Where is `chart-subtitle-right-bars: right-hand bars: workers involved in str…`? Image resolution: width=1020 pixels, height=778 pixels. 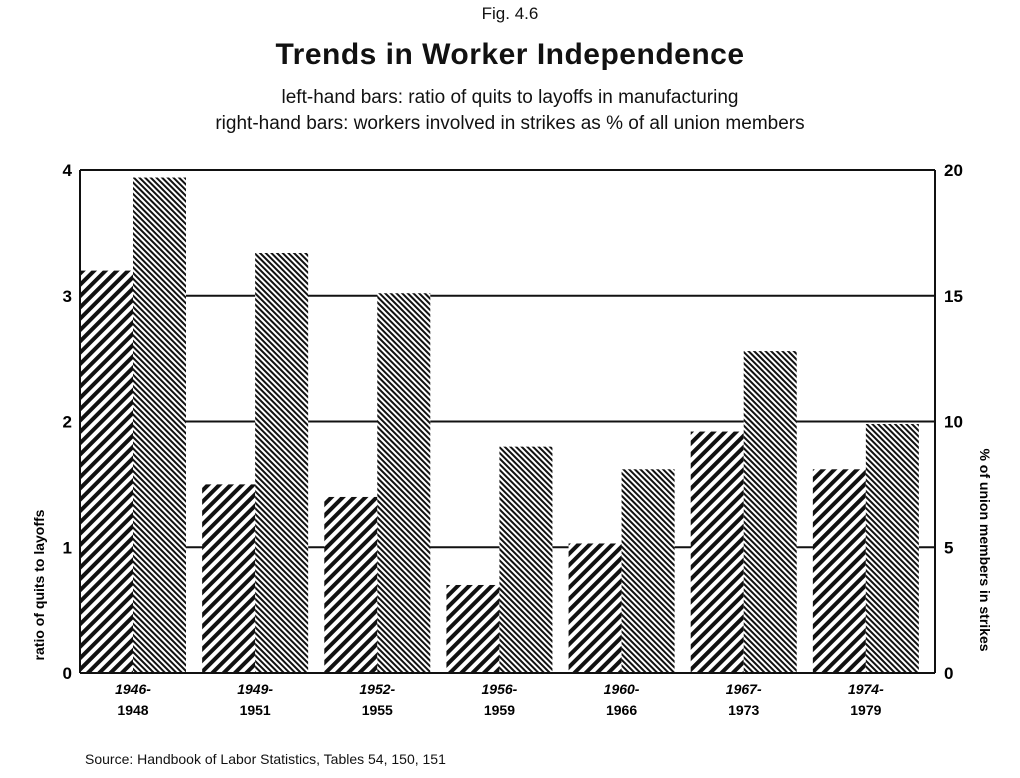
chart-subtitle-right-bars: right-hand bars: workers involved in str… is located at coordinates (510, 123).